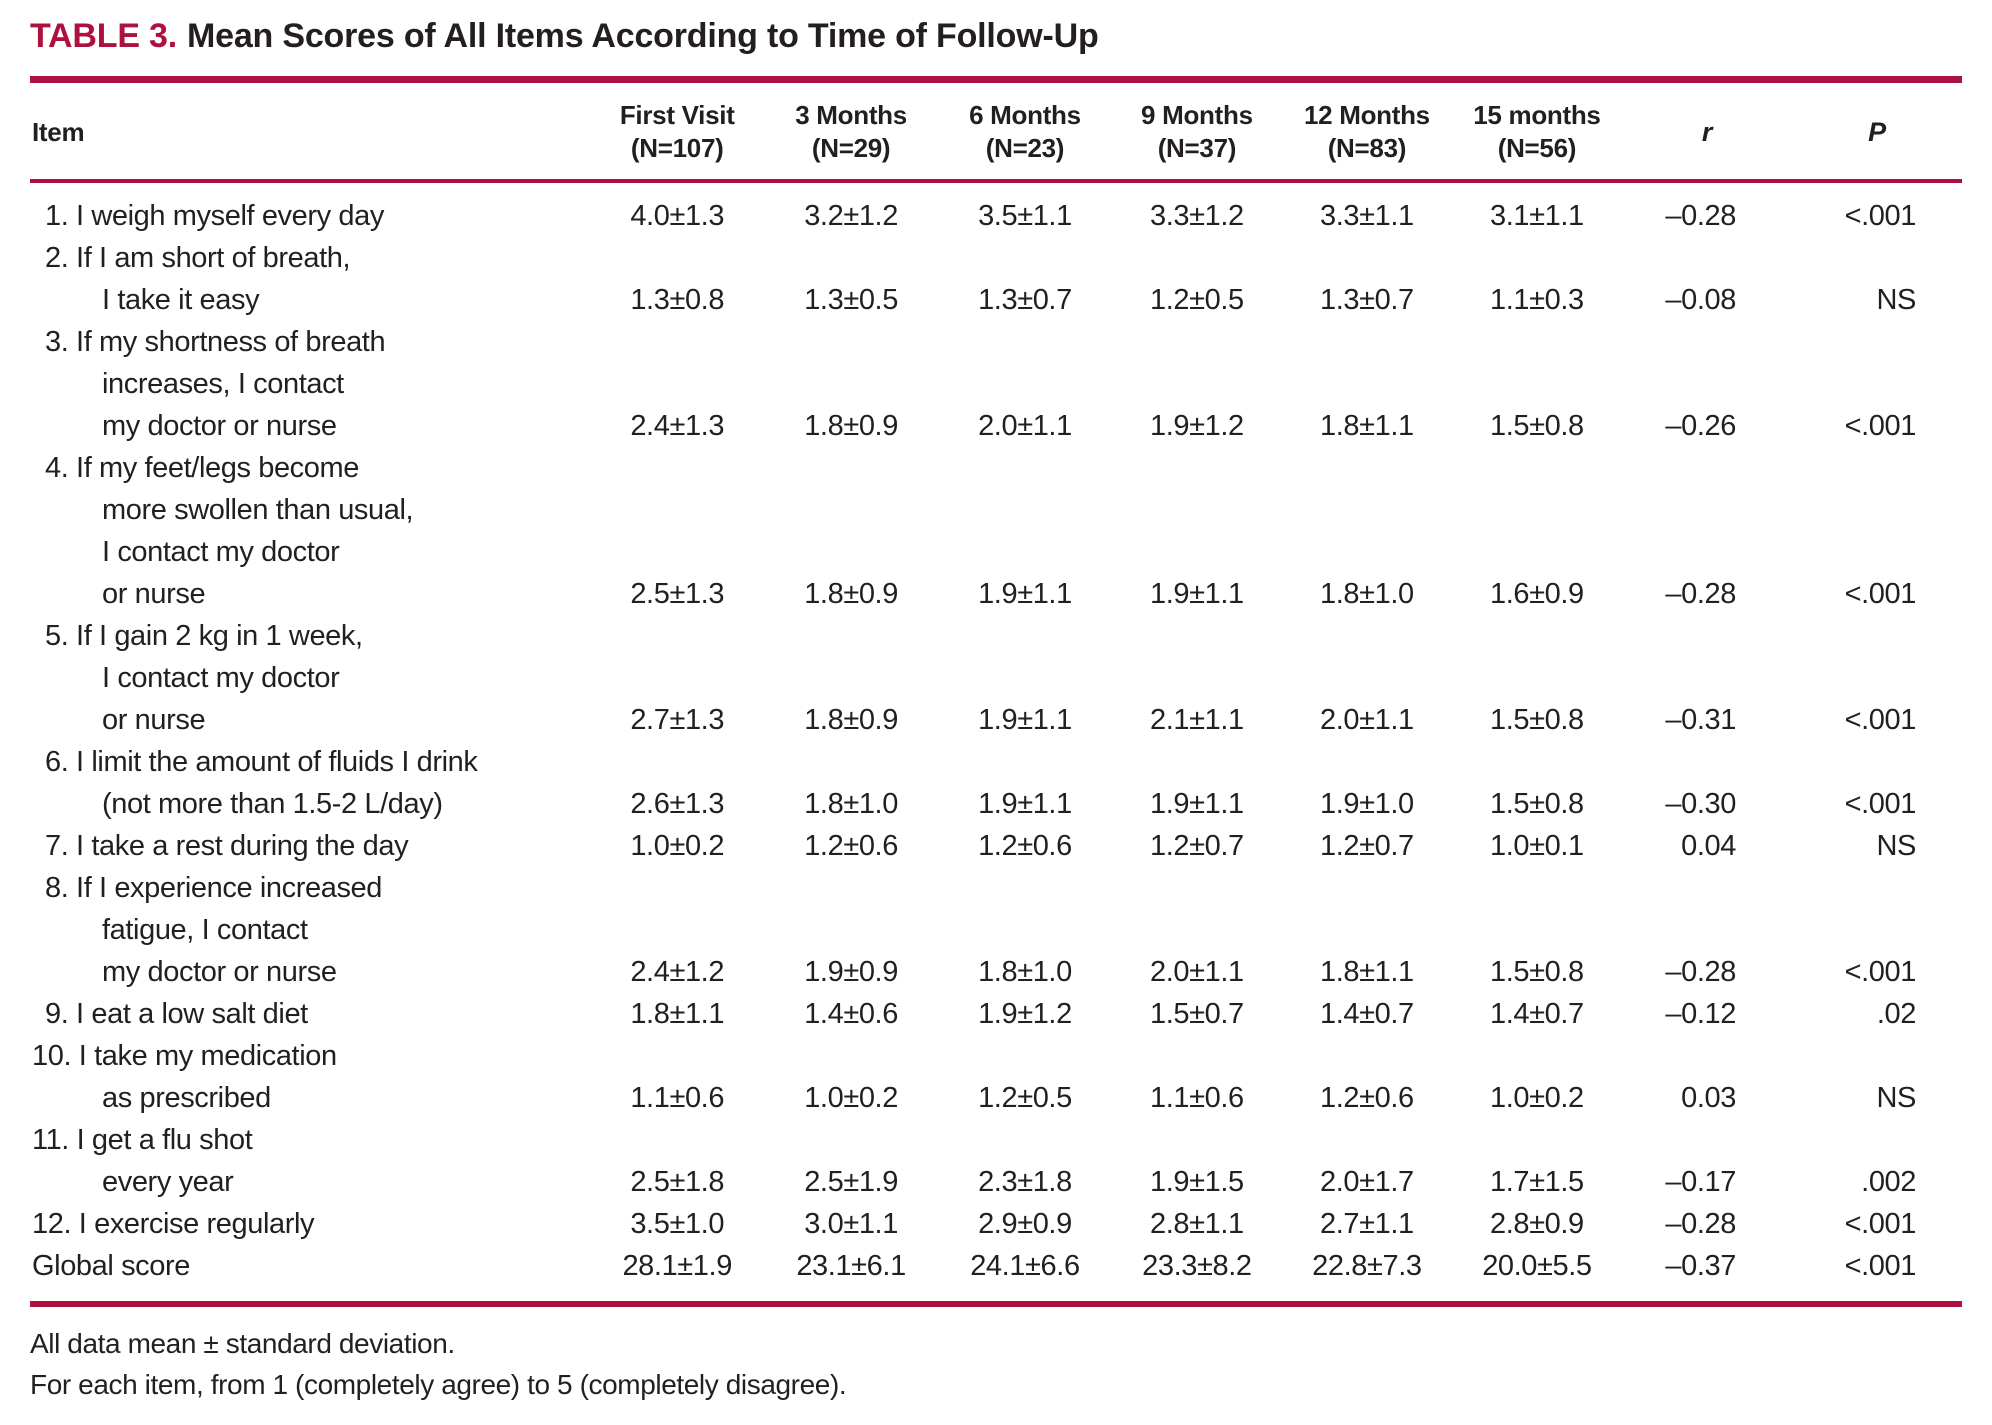 This screenshot has width=1992, height=1425. What do you see at coordinates (1025, 972) in the screenshot?
I see `value-cell: 1.8±1.0` at bounding box center [1025, 972].